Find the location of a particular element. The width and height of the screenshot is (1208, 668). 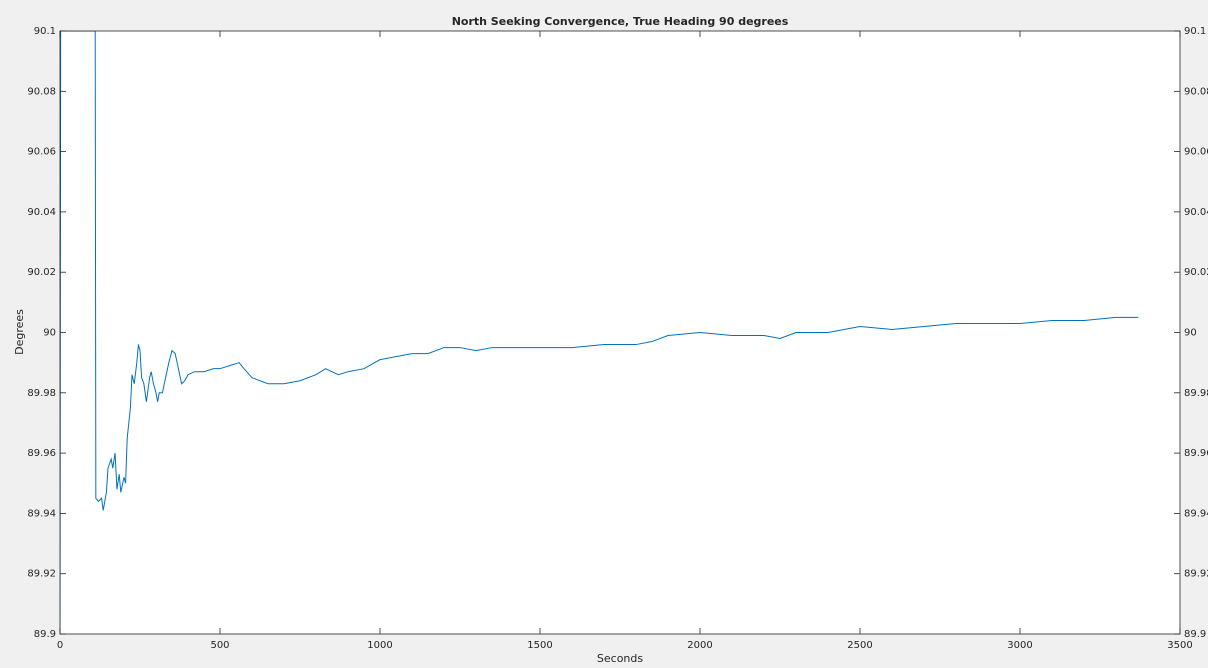

y-tick-label-right: 90 is located at coordinates (1190, 333).